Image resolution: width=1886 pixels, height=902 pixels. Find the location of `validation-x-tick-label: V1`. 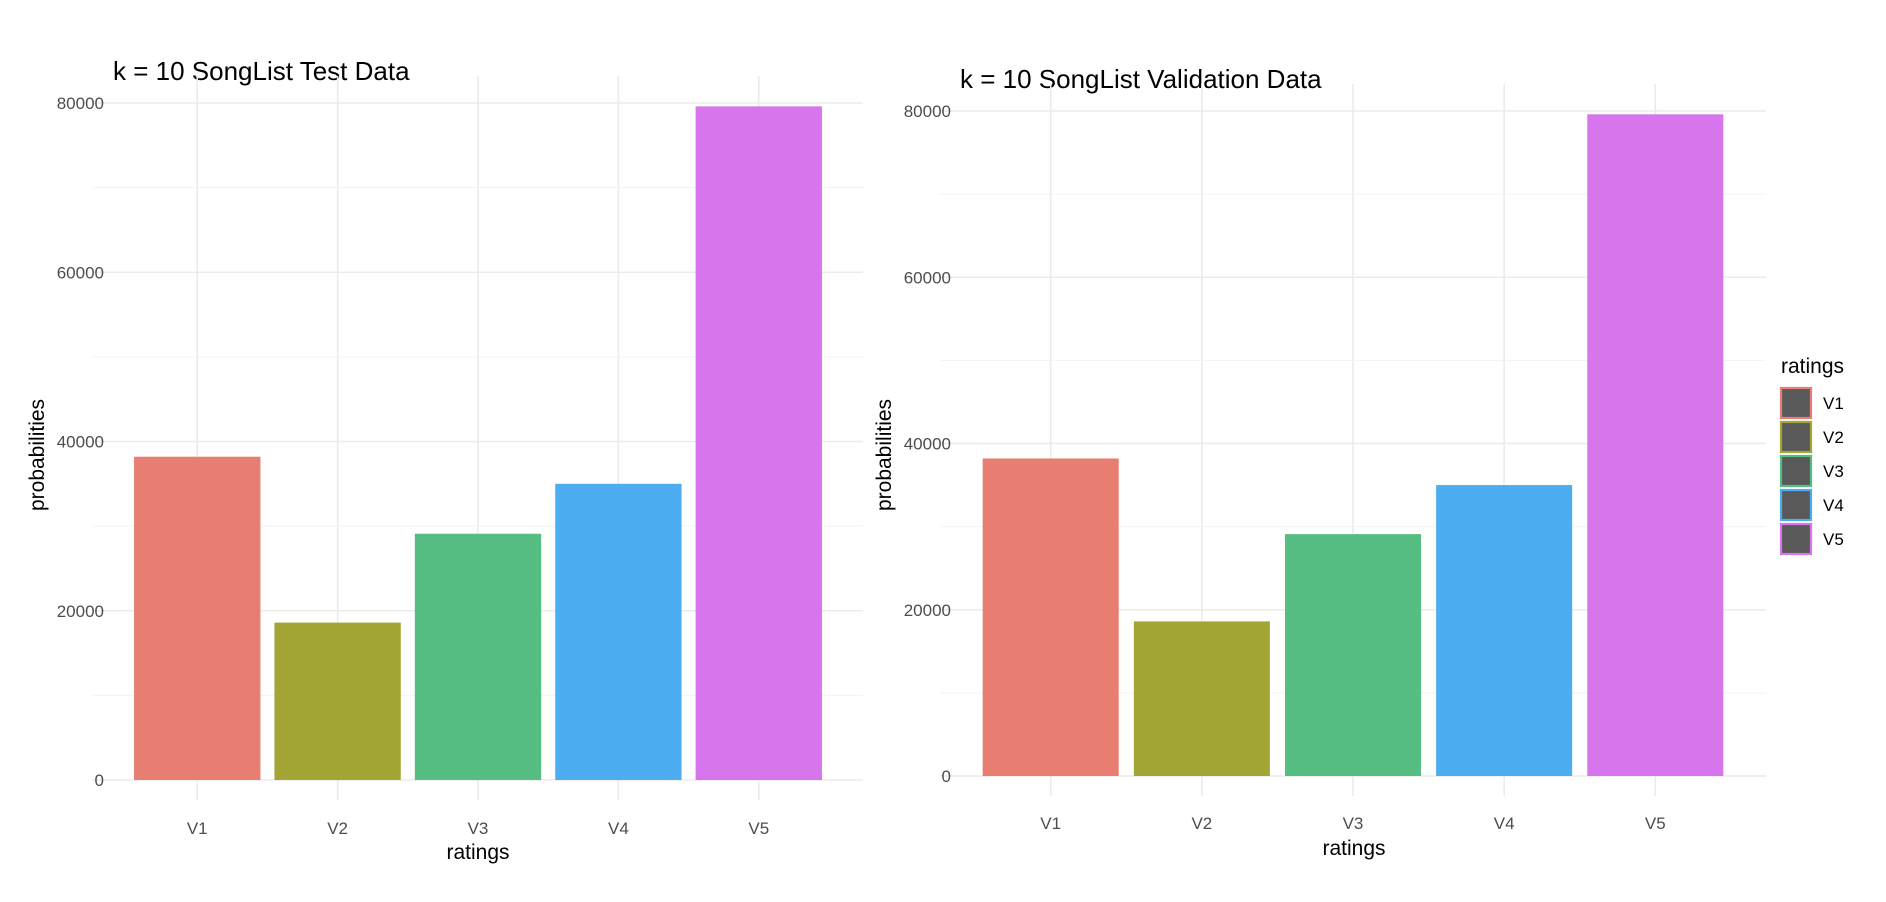

validation-x-tick-label: V1 is located at coordinates (1050, 823).